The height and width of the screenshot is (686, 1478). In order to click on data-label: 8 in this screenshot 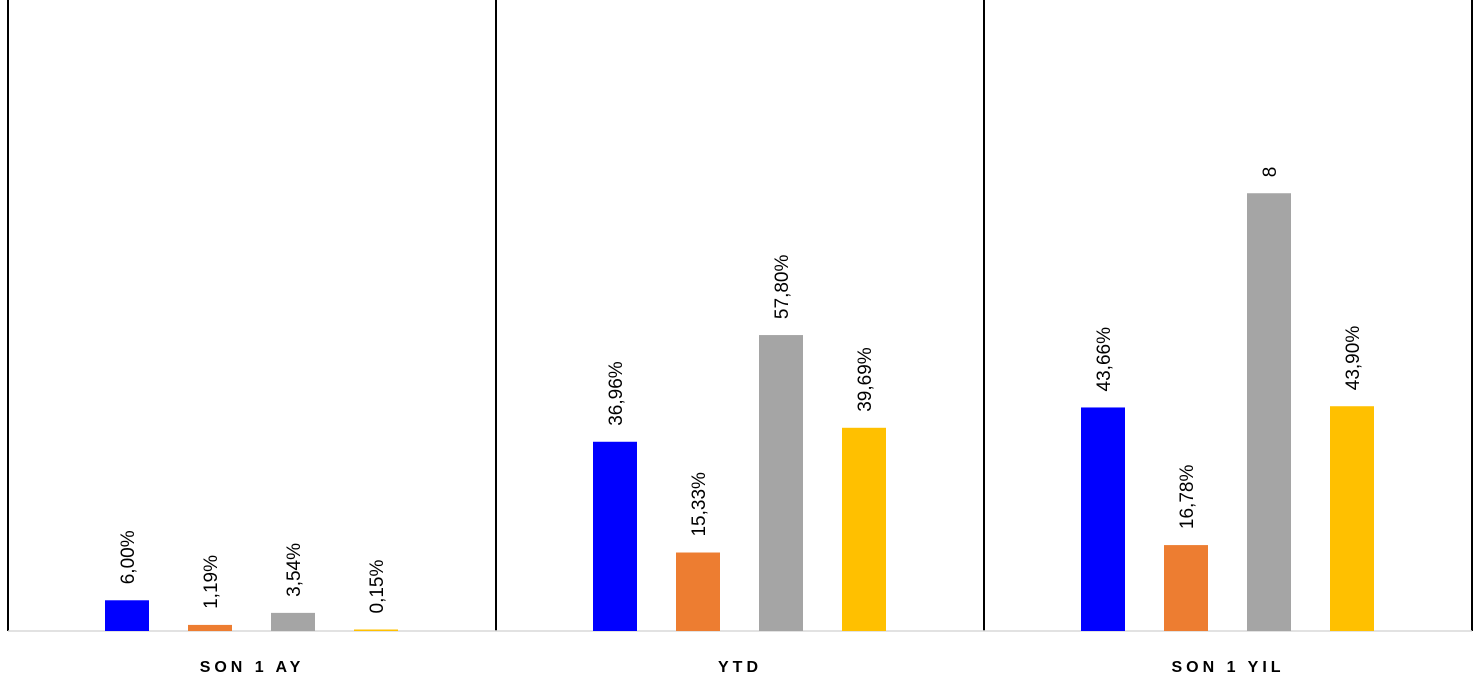, I will do `click(1270, 172)`.